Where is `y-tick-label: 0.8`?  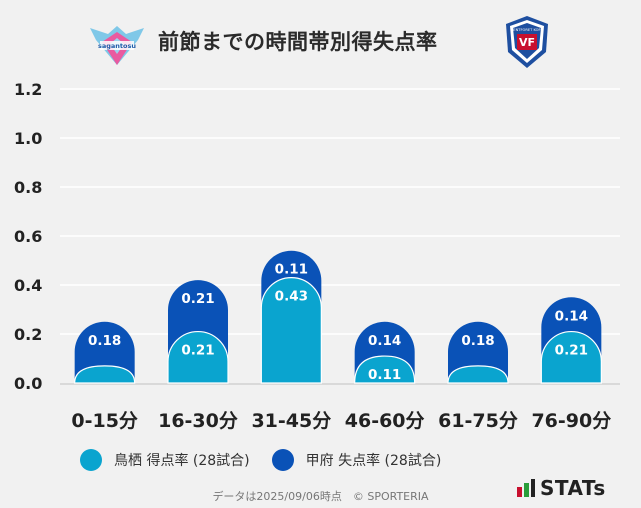
y-tick-label: 0.8 is located at coordinates (28, 187).